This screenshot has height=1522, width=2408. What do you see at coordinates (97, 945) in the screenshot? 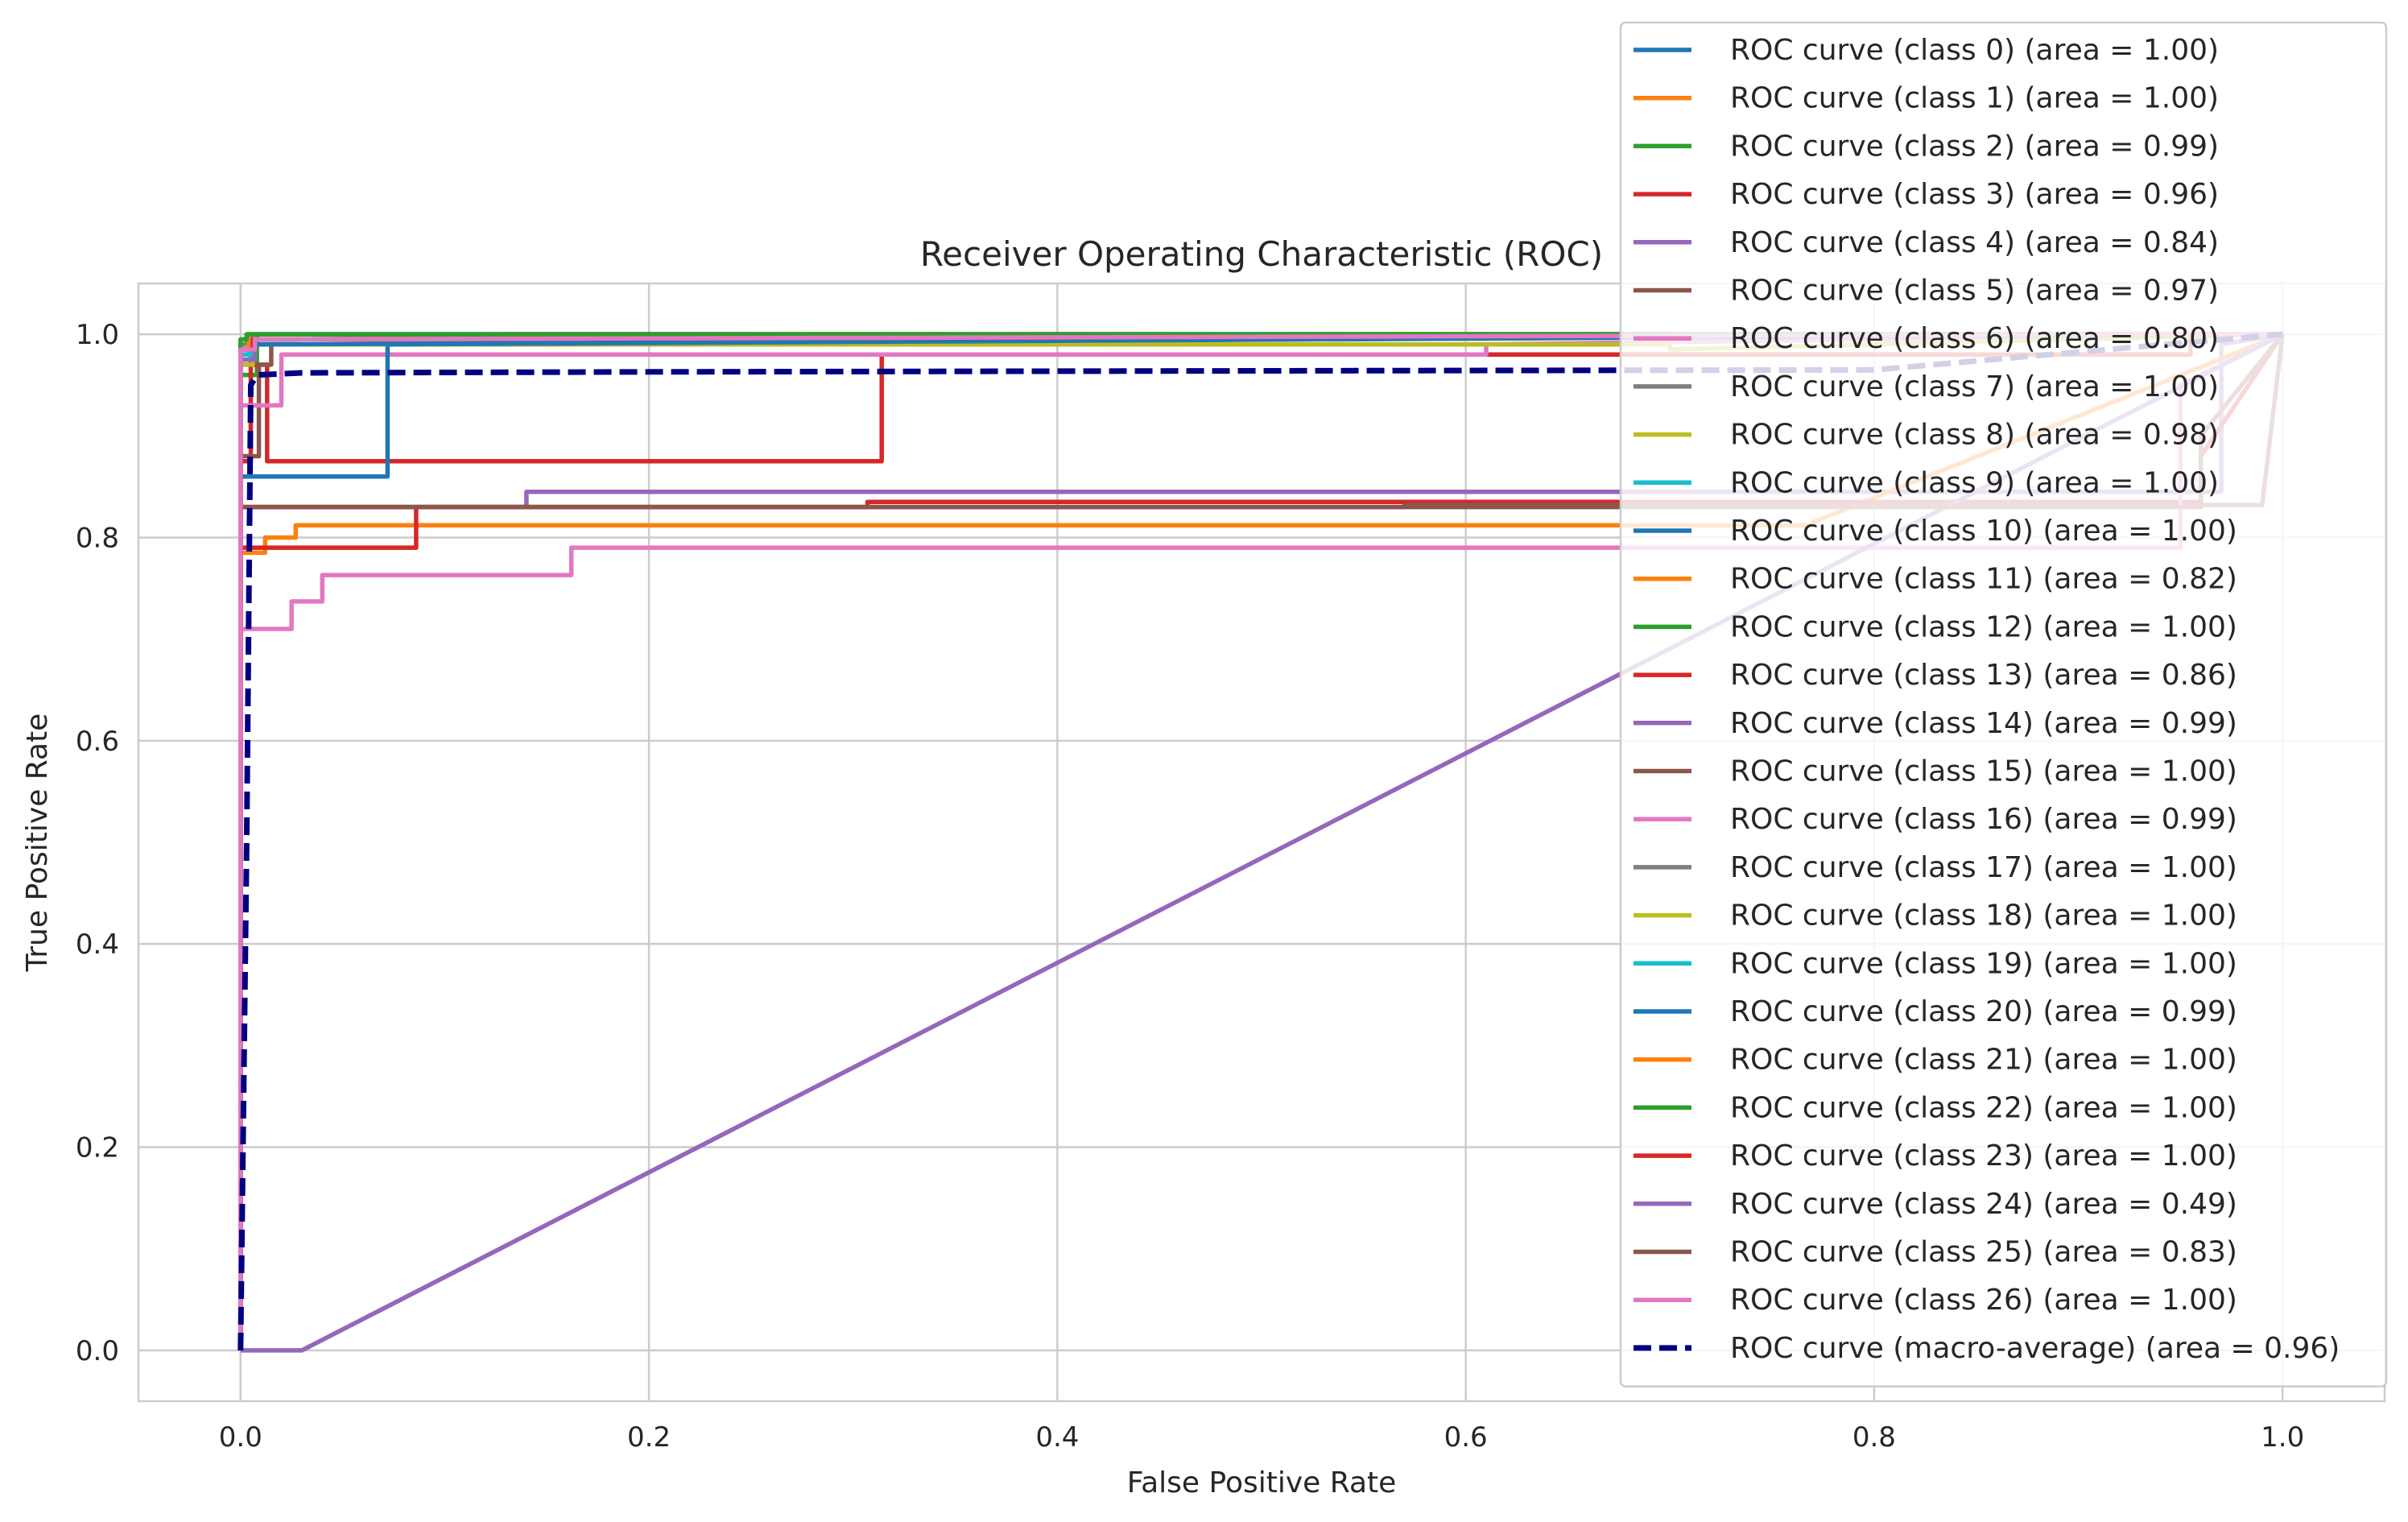
I see `y-tick-label: 0.4` at bounding box center [97, 945].